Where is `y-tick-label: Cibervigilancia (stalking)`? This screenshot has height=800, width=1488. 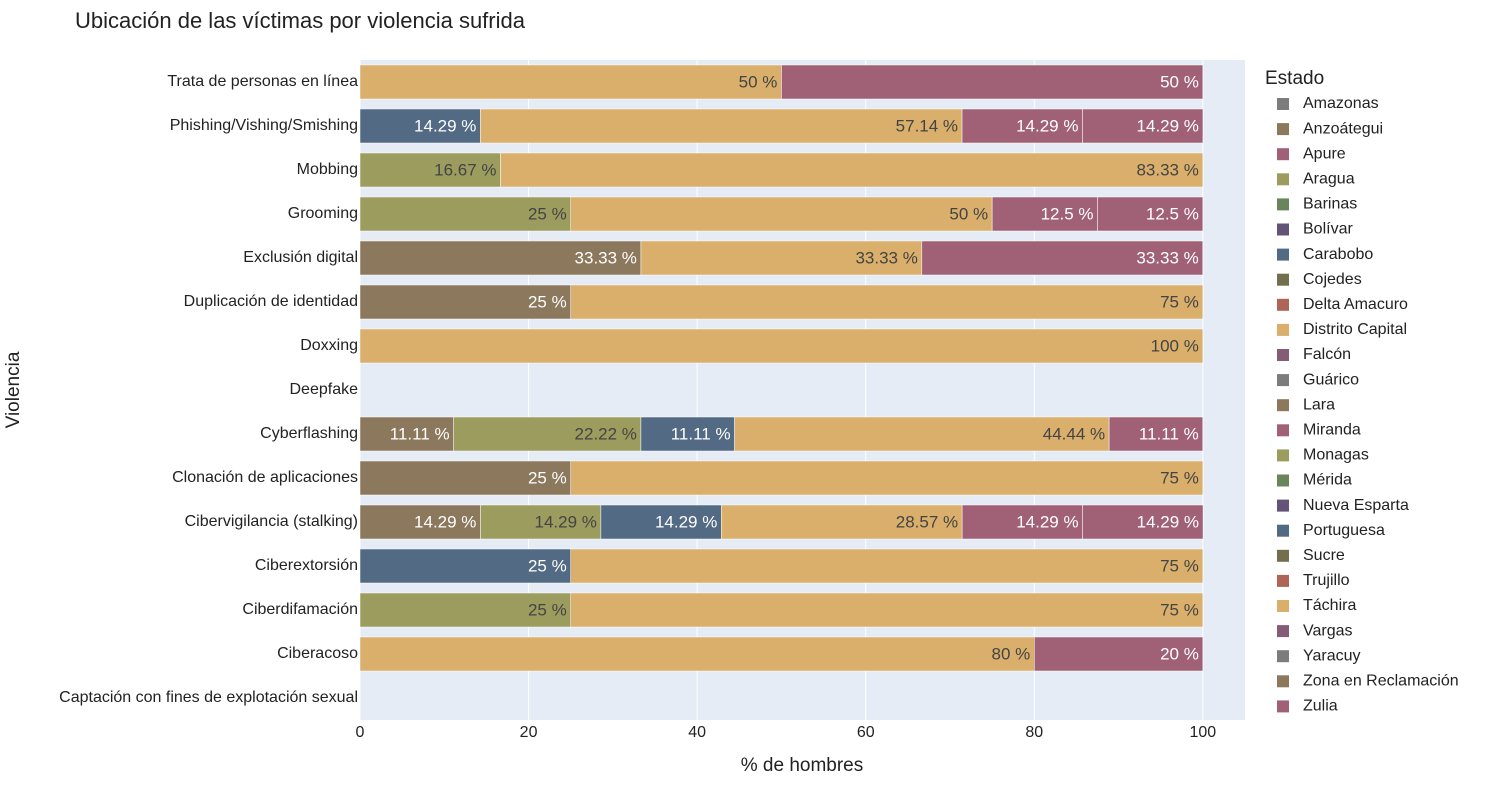 y-tick-label: Cibervigilancia (stalking) is located at coordinates (271, 521).